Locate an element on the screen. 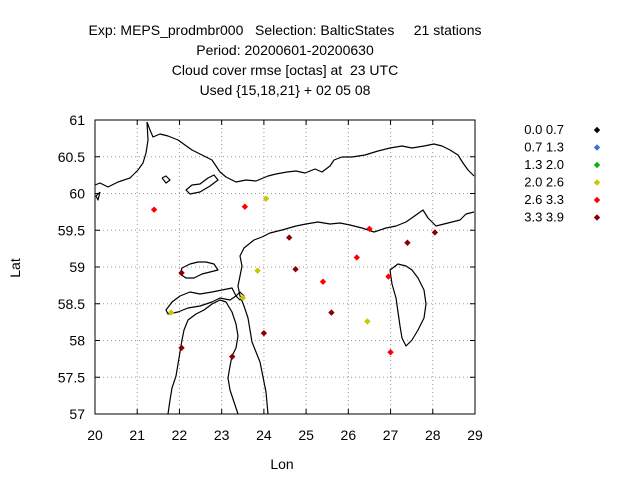  y-tick-label: 59 is located at coordinates (77, 267).